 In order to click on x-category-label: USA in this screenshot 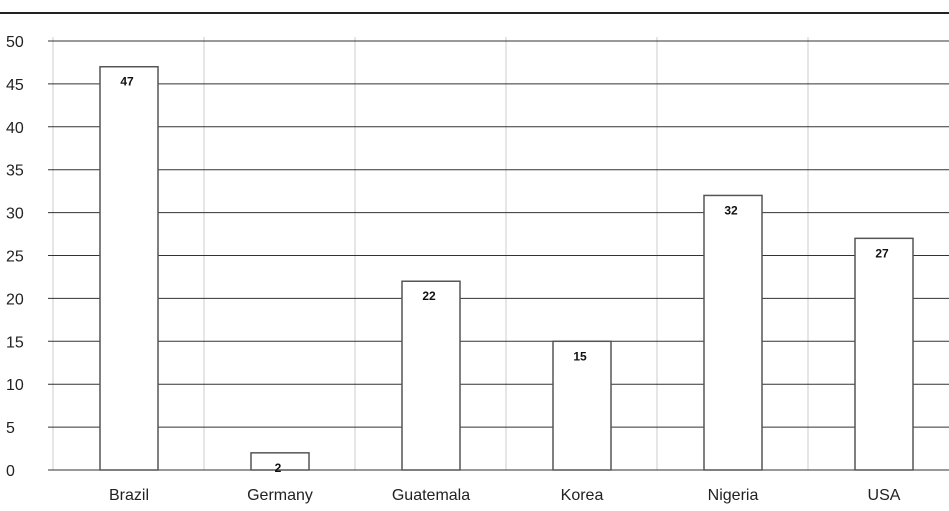, I will do `click(884, 495)`.